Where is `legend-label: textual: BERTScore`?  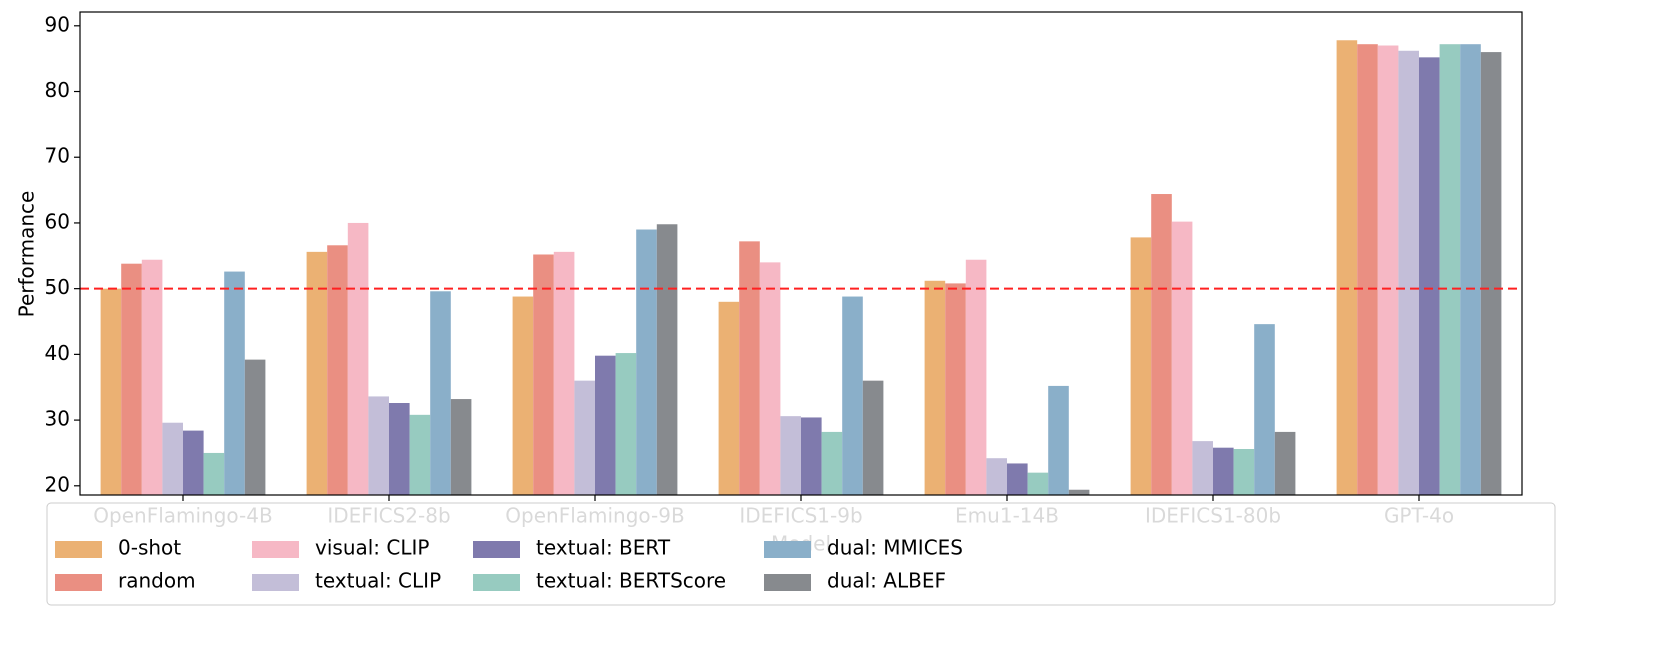
legend-label: textual: BERTScore is located at coordinates (631, 581).